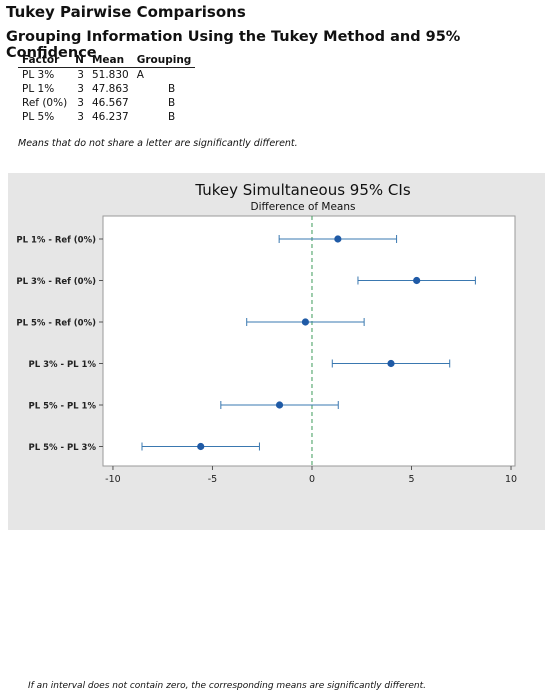  What do you see at coordinates (62, 365) in the screenshot?
I see `y-tick-label: PL 3% - PL 1%` at bounding box center [62, 365].